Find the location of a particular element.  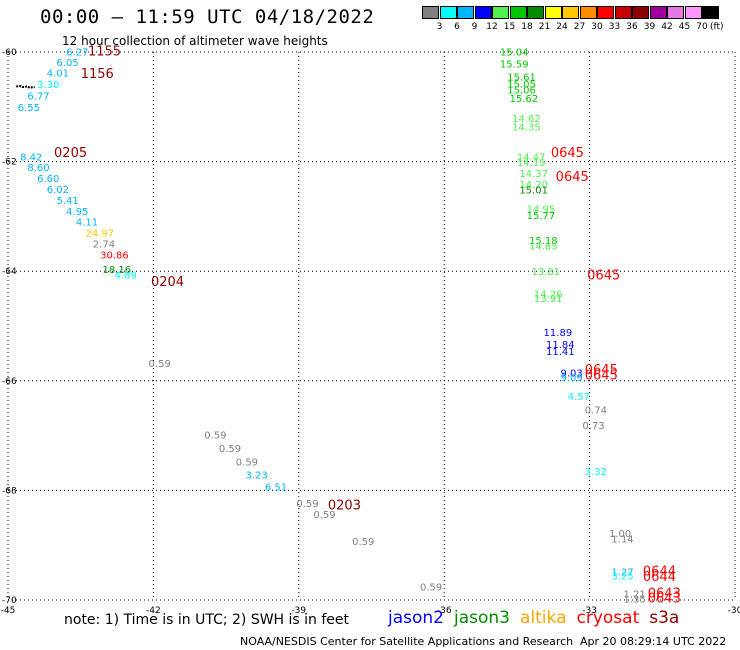

scale-label: 36 is located at coordinates (632, 27).